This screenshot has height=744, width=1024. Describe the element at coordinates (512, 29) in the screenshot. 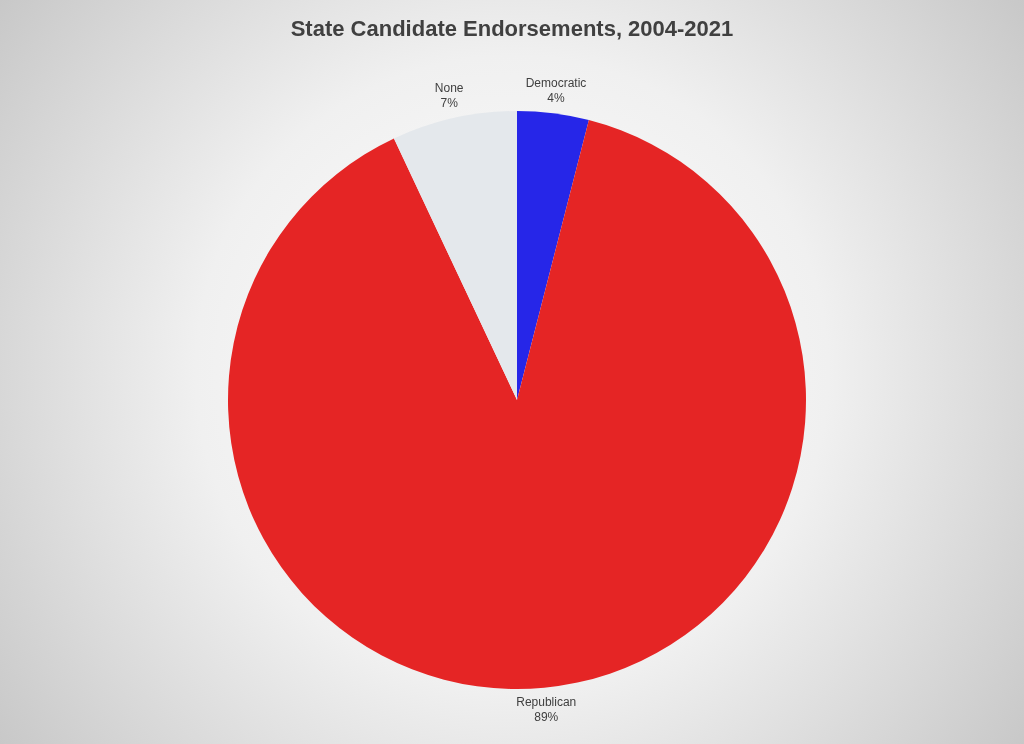

I see `chart-title: State Candidate Endorsements, 2004-2021` at that location.